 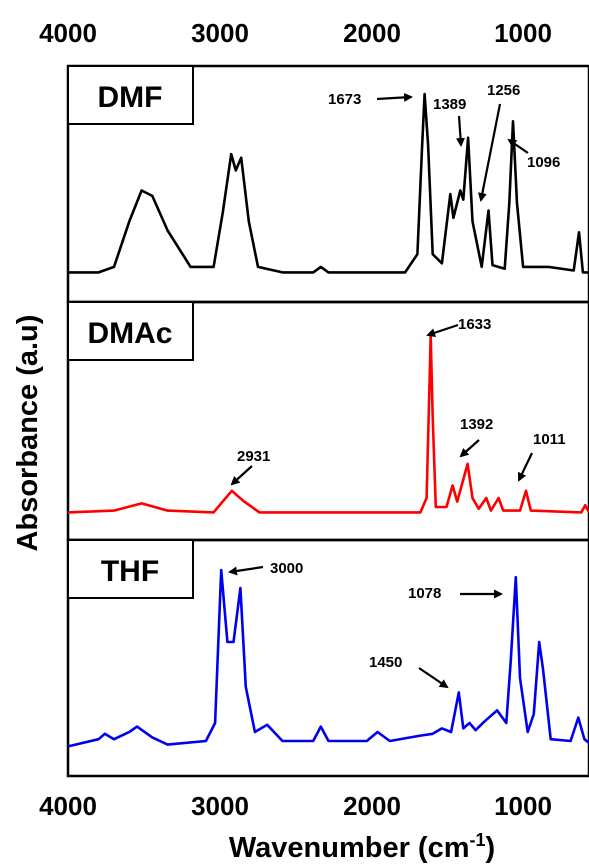 I want to click on top-tick-2000: 2000, so click(x=372, y=33).